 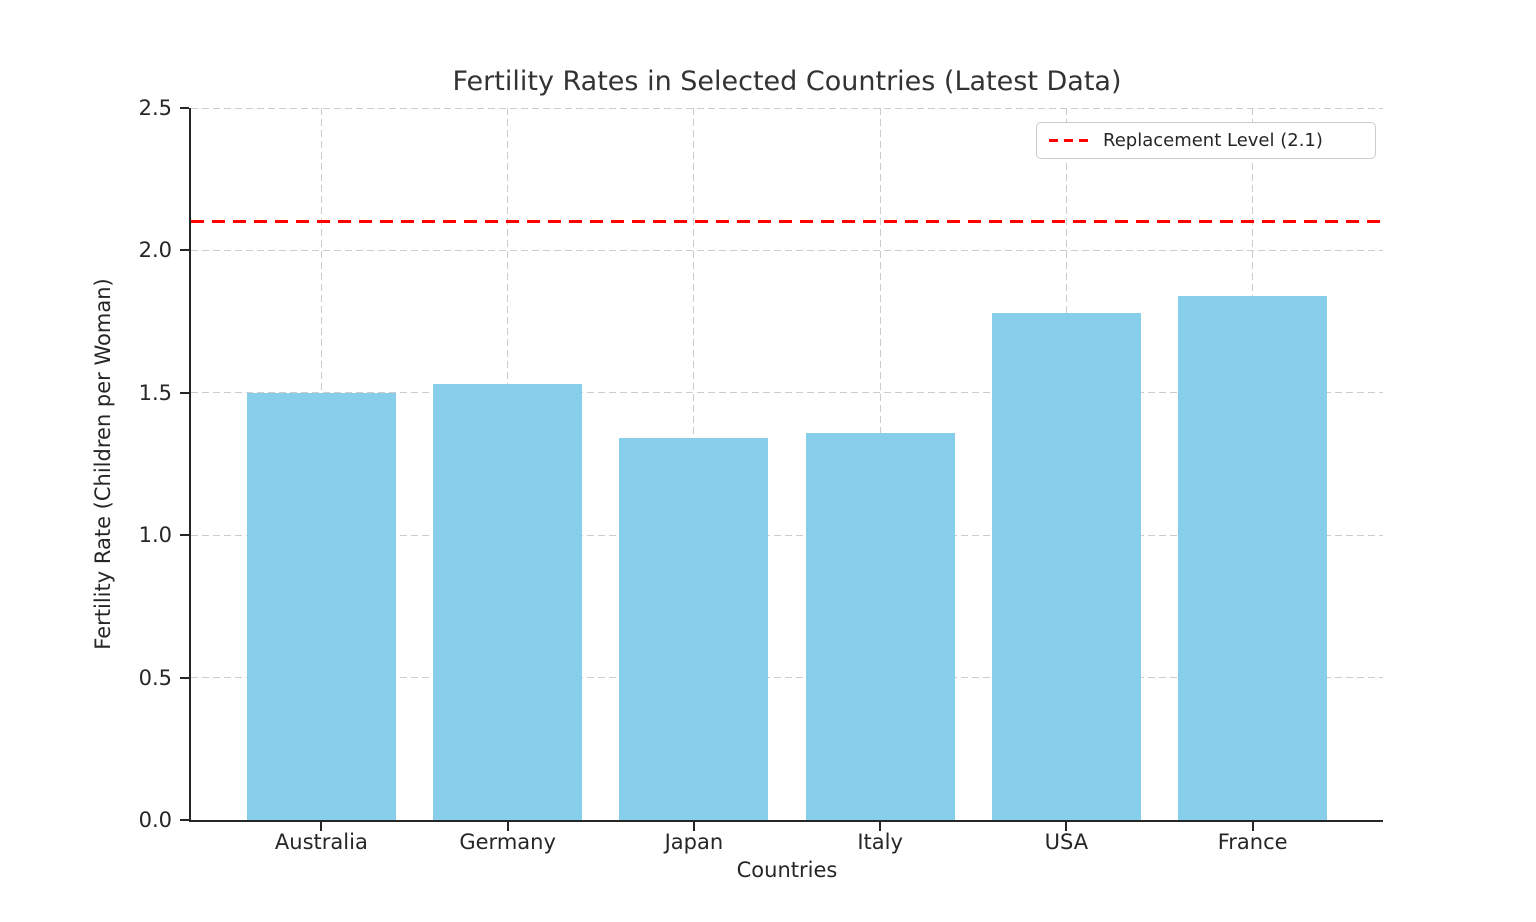 I want to click on ytick-label-2.5: 2.5, so click(x=155, y=108).